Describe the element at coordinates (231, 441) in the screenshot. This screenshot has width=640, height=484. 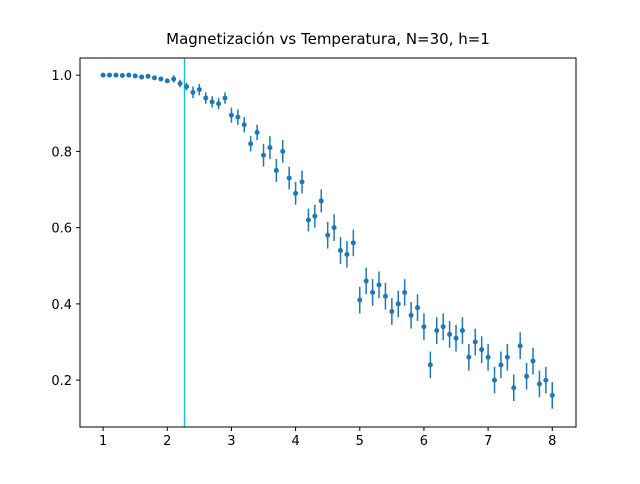
I see `x-tick-label: 3` at that location.